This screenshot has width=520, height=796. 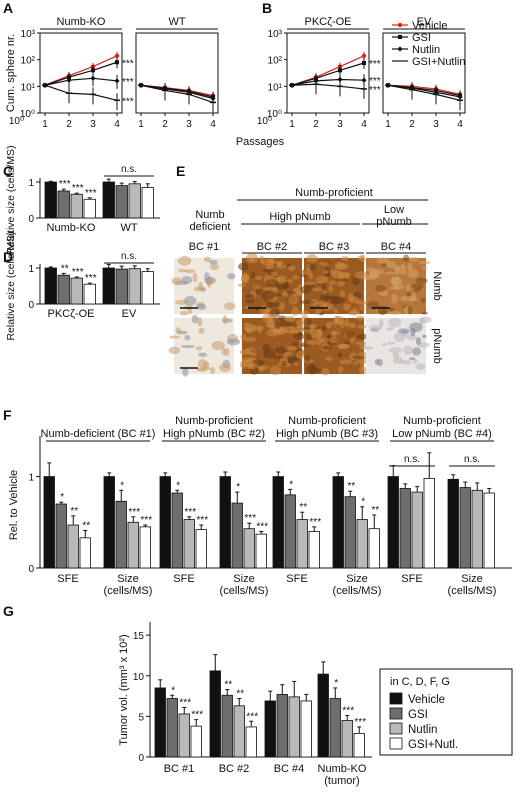 I want to click on x-tick-label: 1, so click(x=292, y=124).